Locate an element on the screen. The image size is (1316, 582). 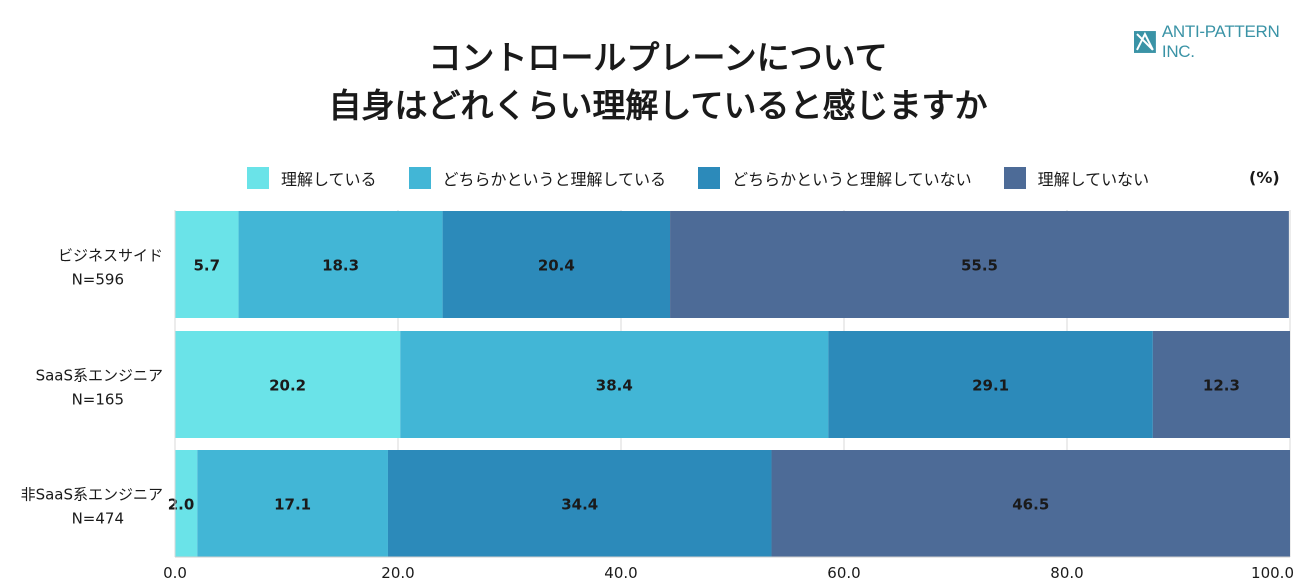
legend-label: どちらかというと理解していない is located at coordinates (852, 179).